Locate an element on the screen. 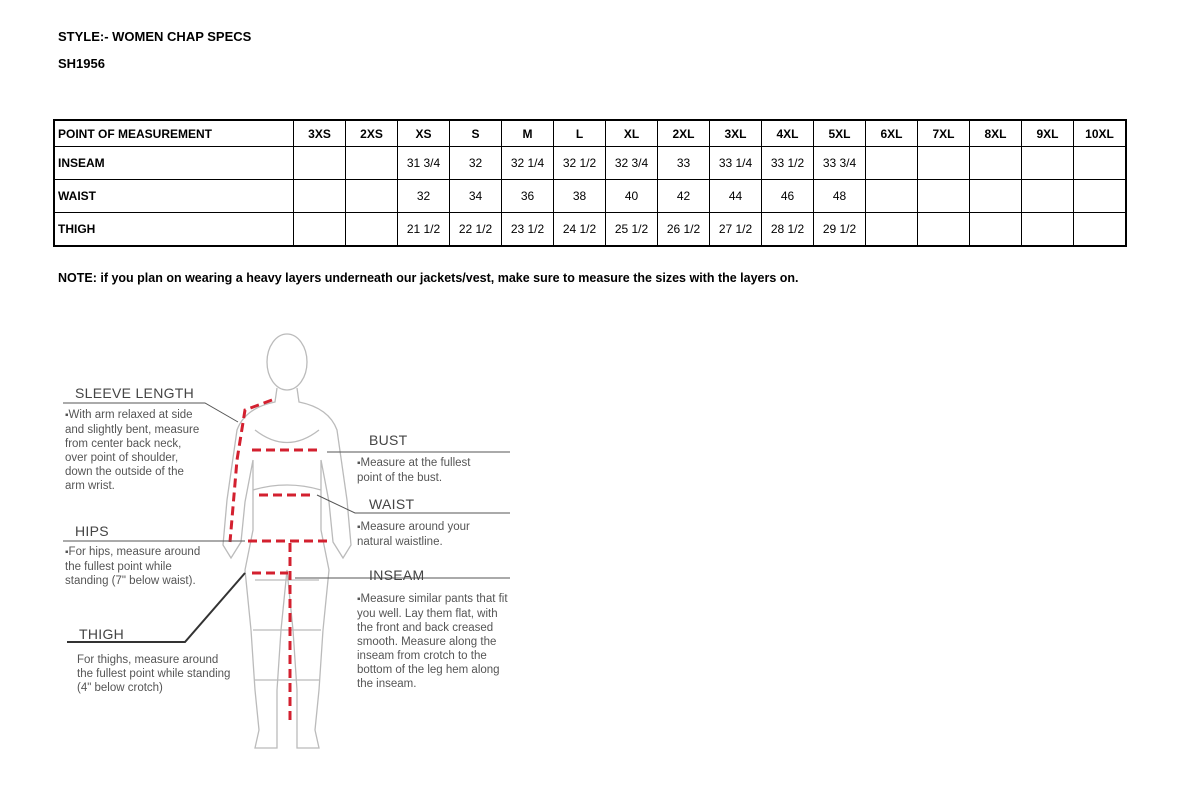 This screenshot has width=1200, height=789. table-cell: 34 is located at coordinates (475, 196).